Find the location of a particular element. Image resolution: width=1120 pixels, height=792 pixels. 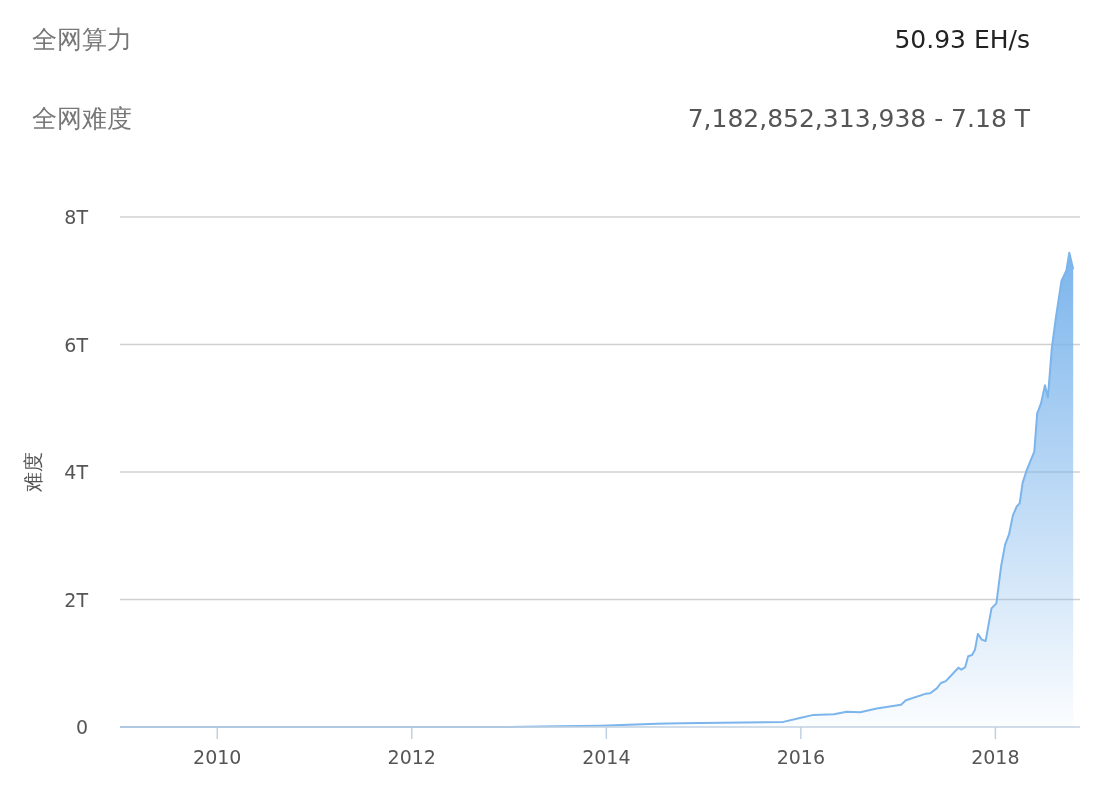

x-tick-label: 2016 is located at coordinates (801, 757).